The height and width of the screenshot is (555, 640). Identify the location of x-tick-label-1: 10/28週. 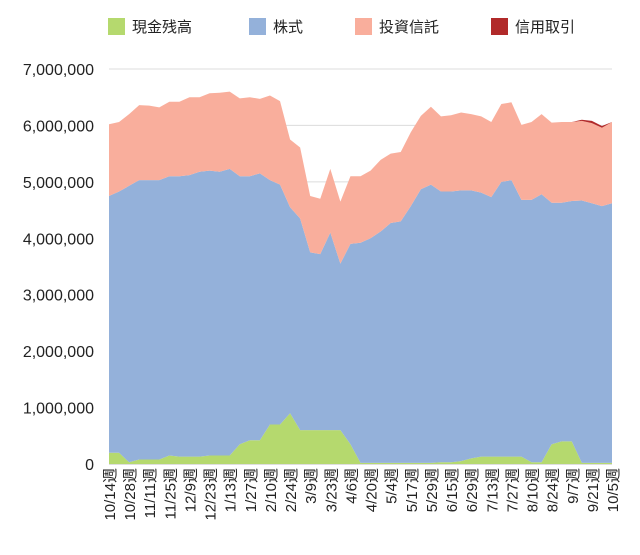
(130, 494).